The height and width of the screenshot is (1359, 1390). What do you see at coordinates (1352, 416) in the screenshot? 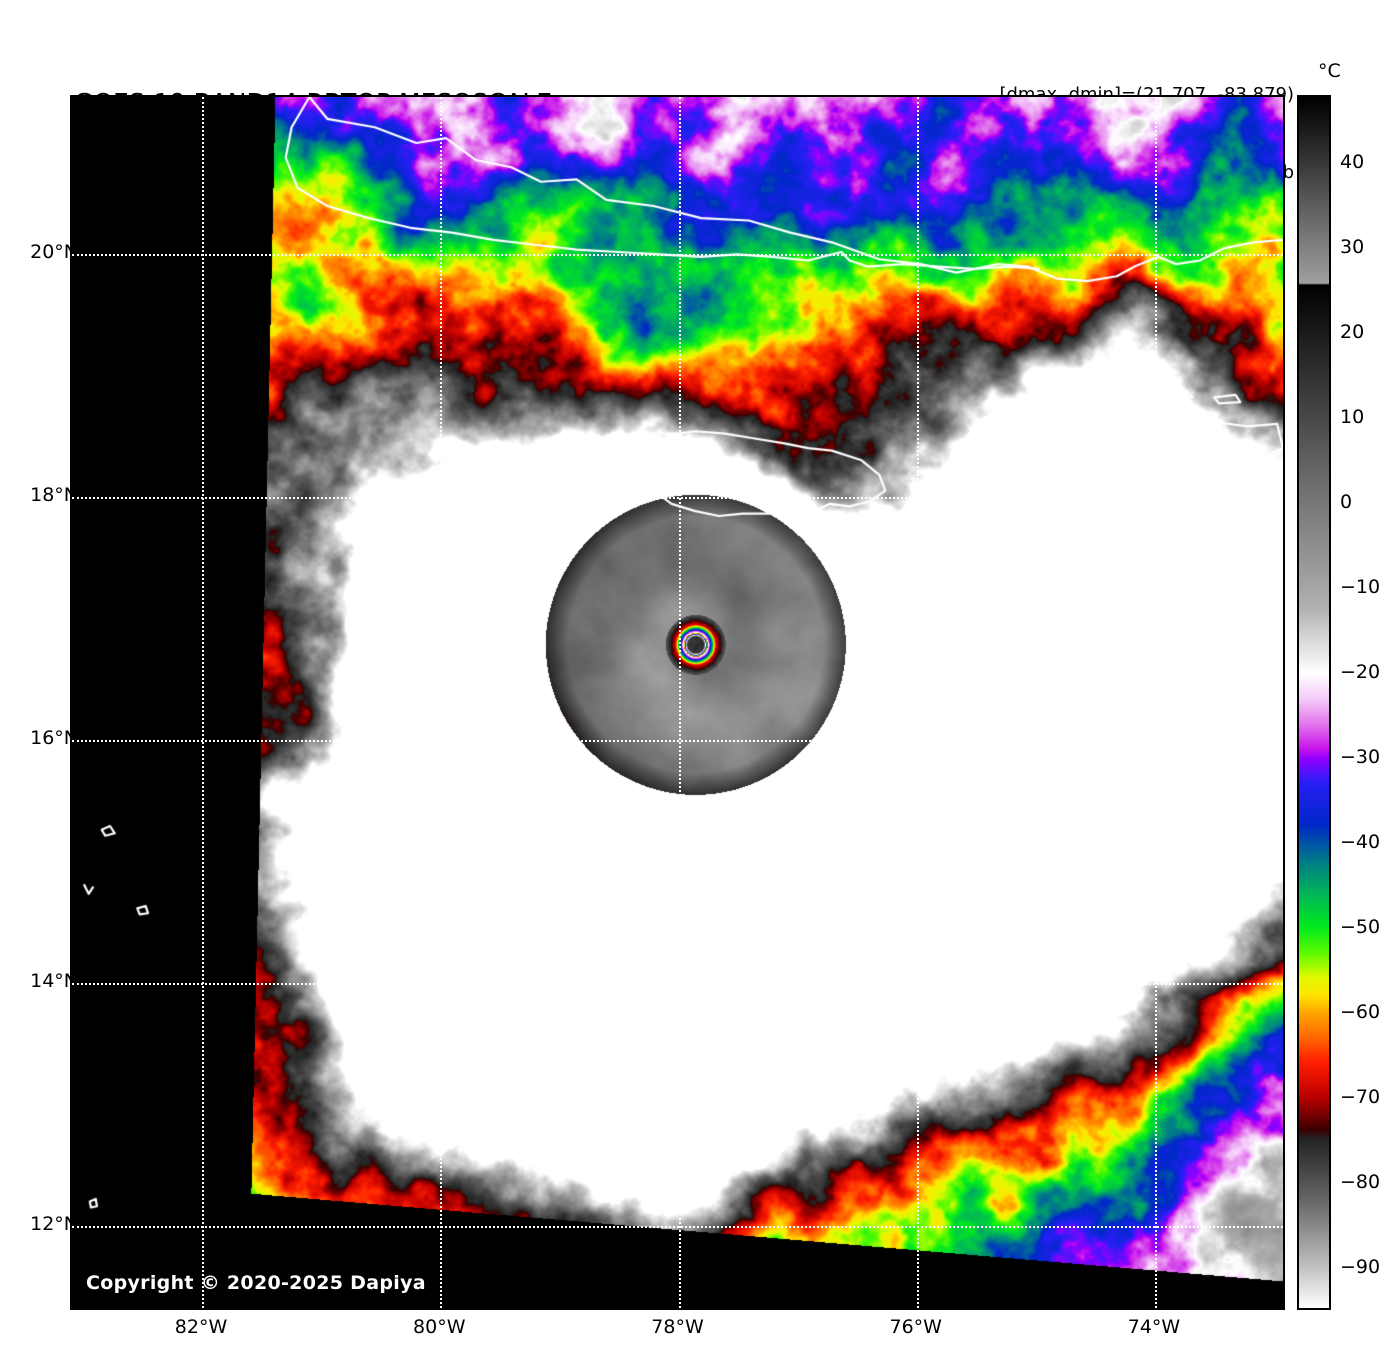
I see `colorbar-tick-label: 10` at bounding box center [1352, 416].